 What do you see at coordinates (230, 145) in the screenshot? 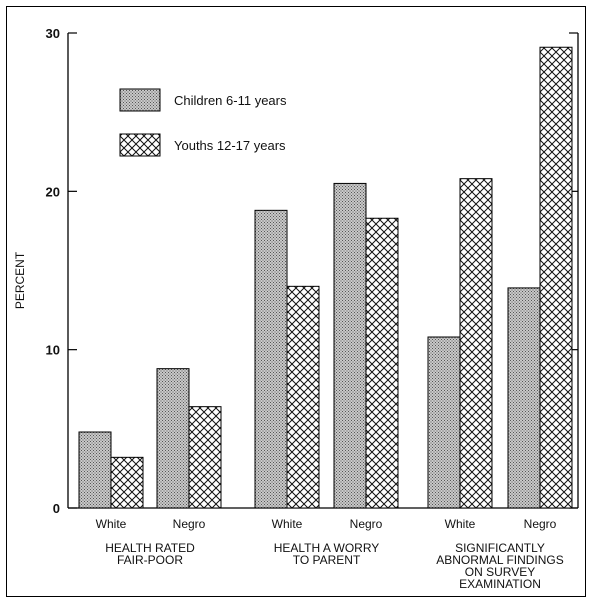
I see `legend-label: Youths 12-17 years` at bounding box center [230, 145].